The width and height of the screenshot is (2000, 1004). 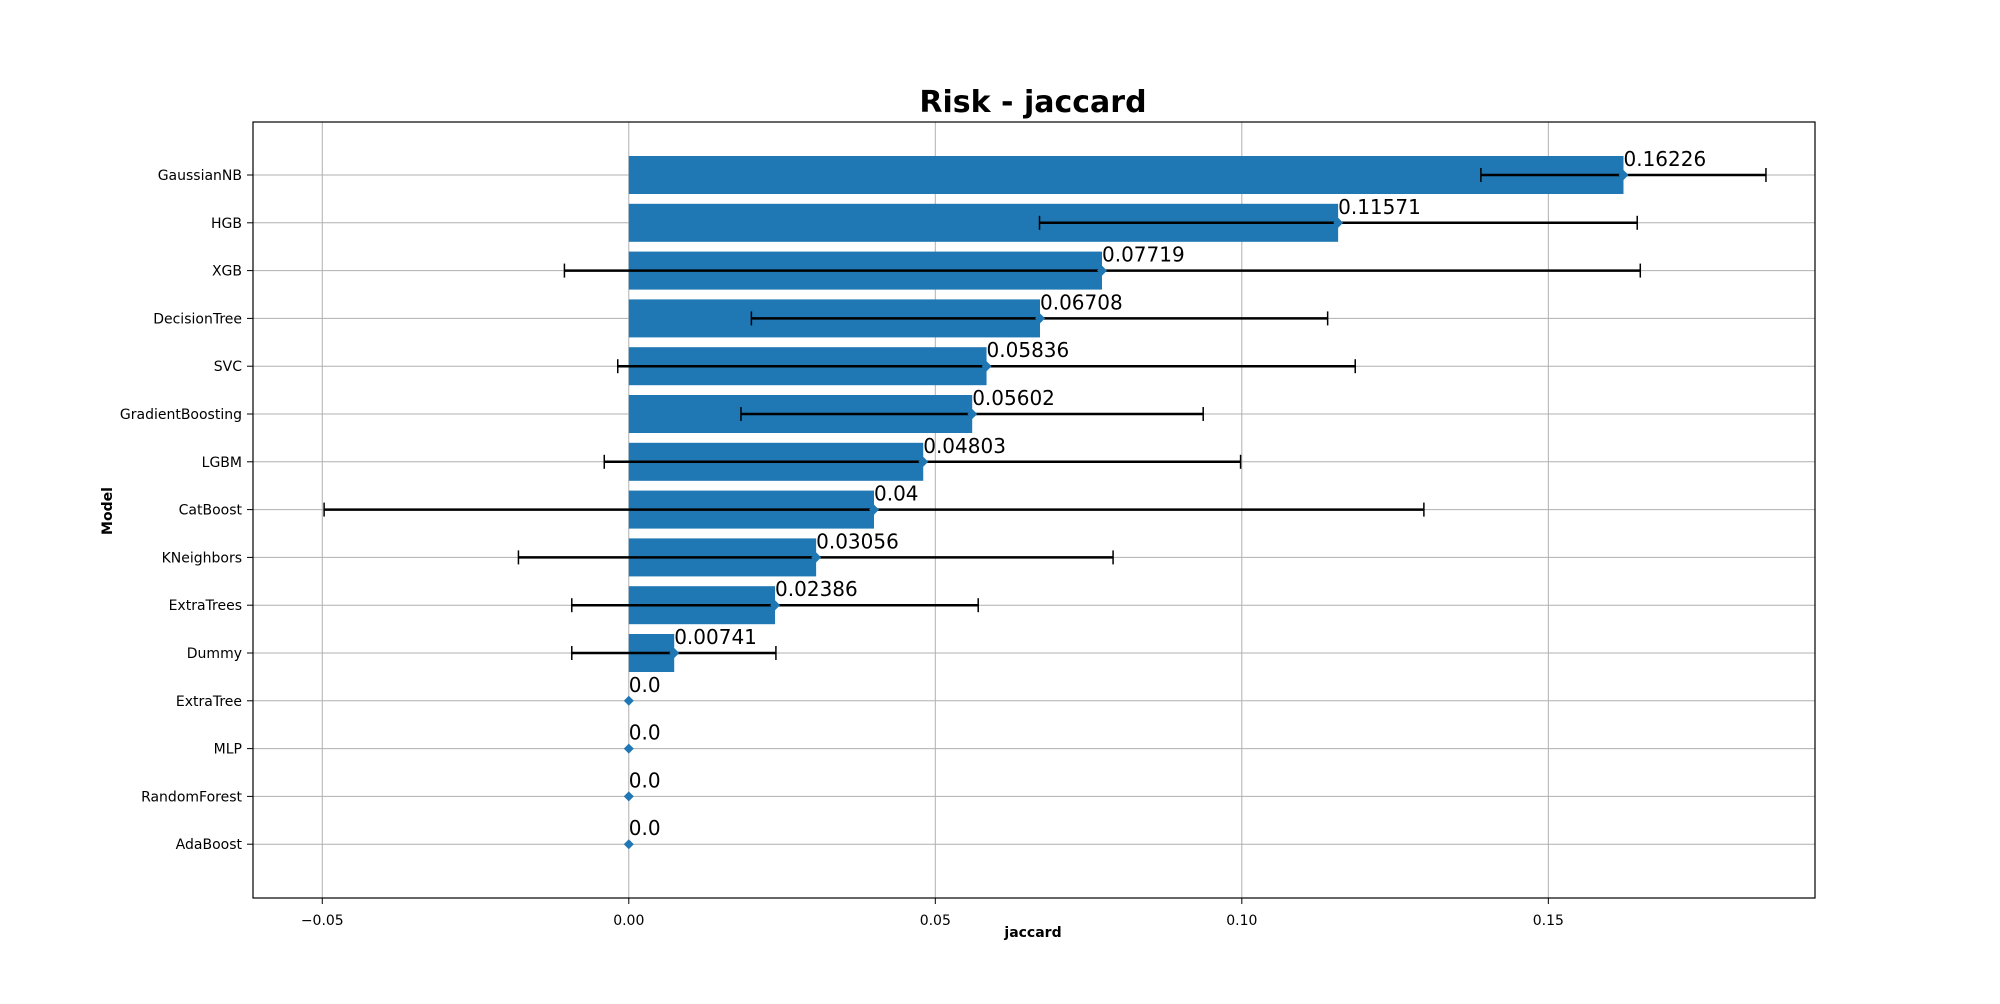 I want to click on value-label: 0.00741, so click(x=715, y=637).